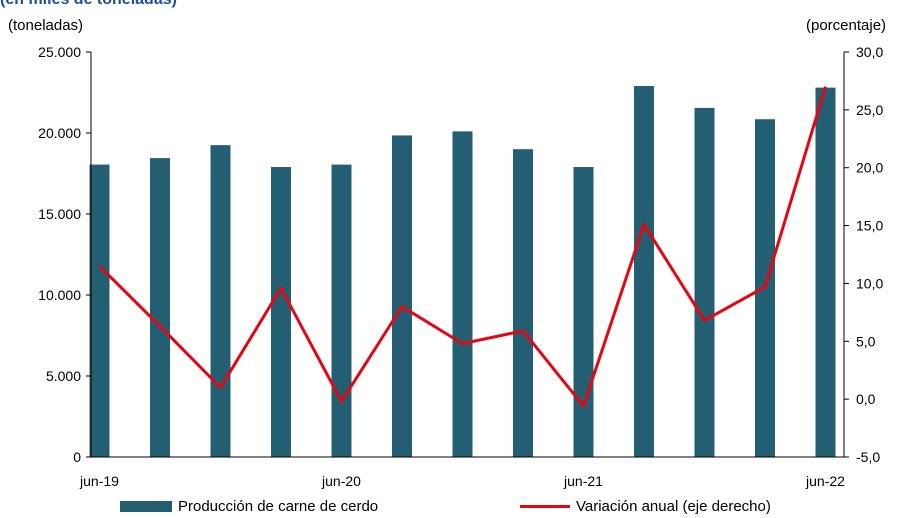  I want to click on left-tick-label: 5.000, so click(63, 376).